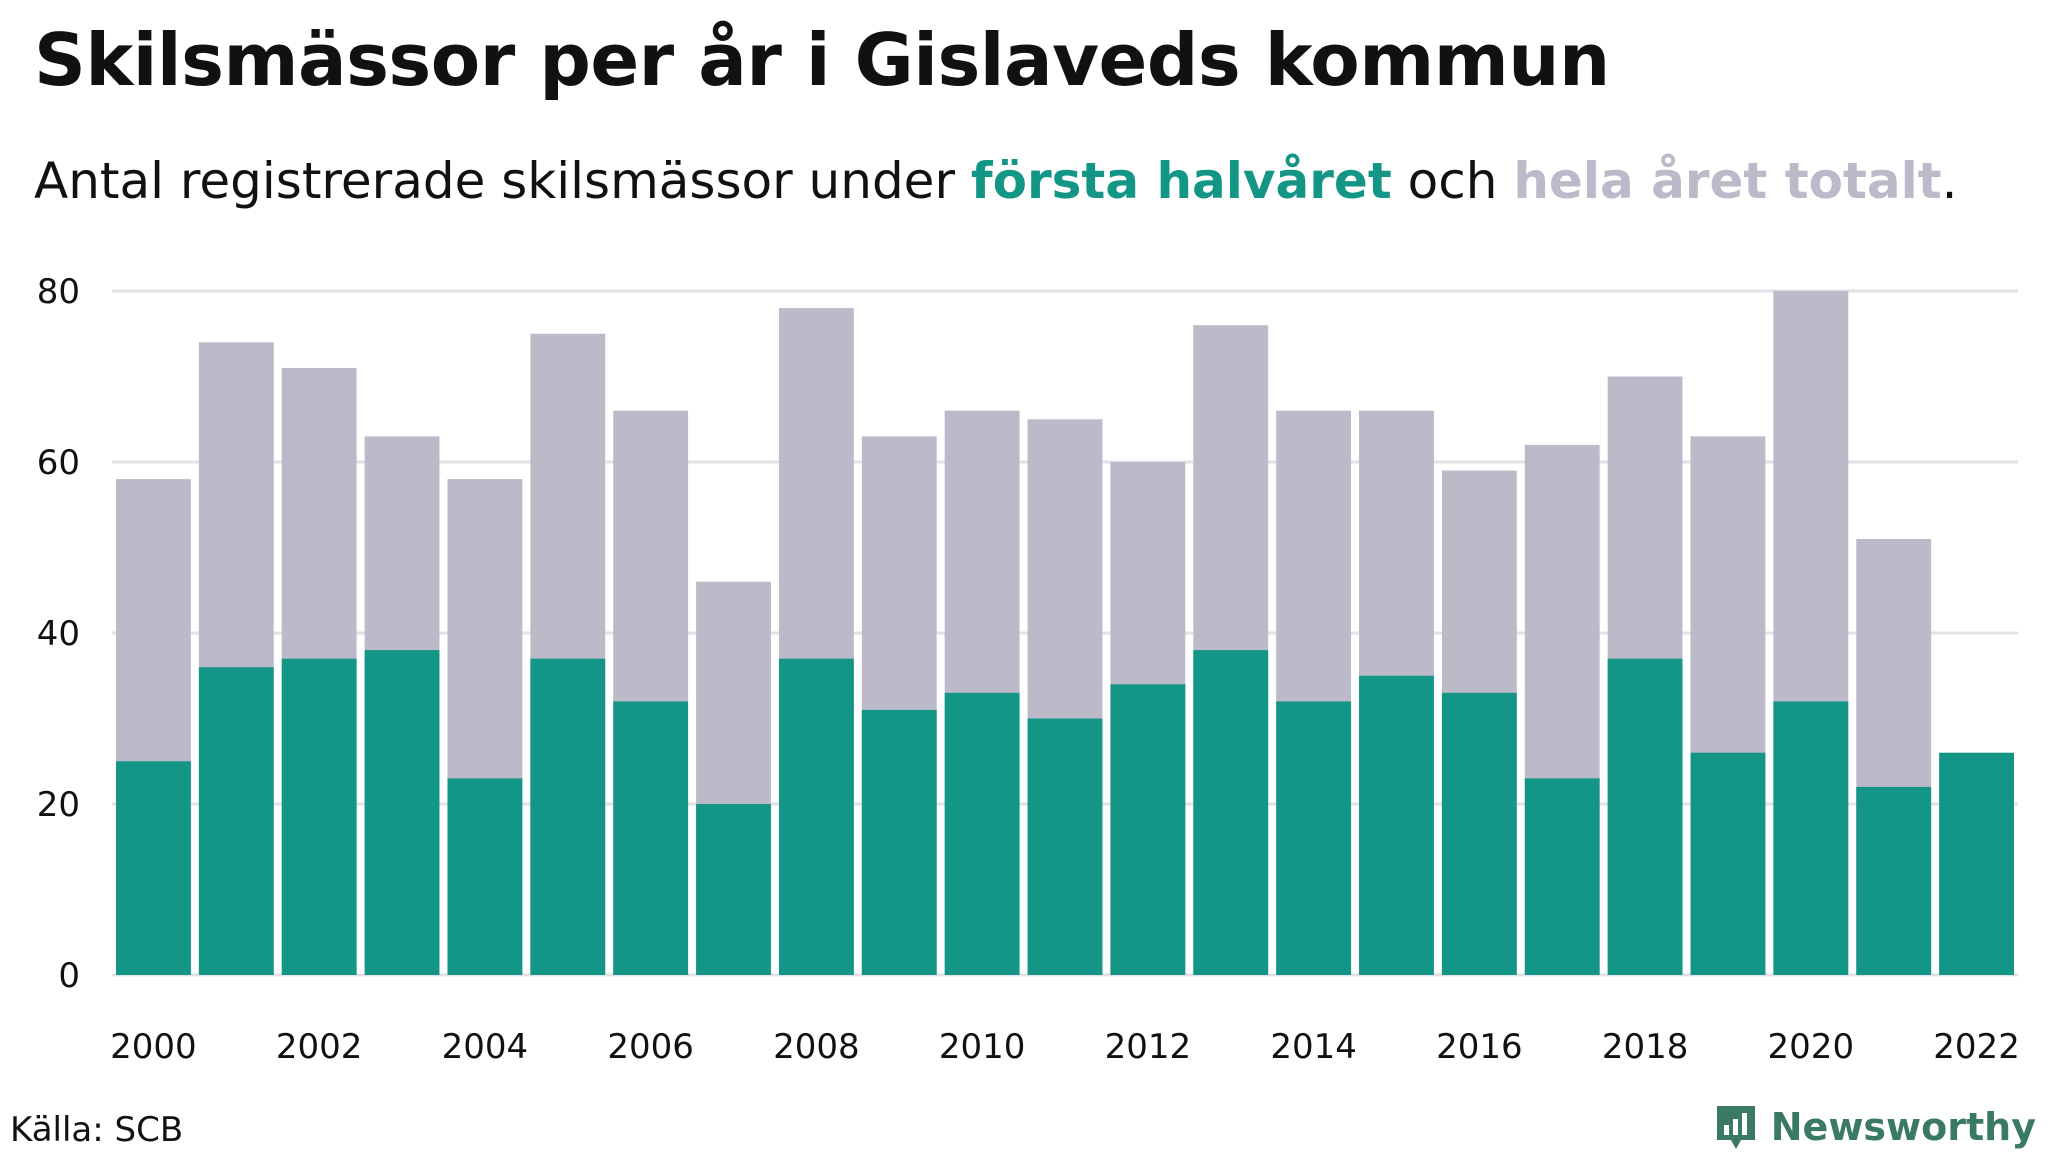 Image resolution: width=2048 pixels, height=1152 pixels. Describe the element at coordinates (1949, 181) in the screenshot. I see `subtitle-suffix: .` at that location.